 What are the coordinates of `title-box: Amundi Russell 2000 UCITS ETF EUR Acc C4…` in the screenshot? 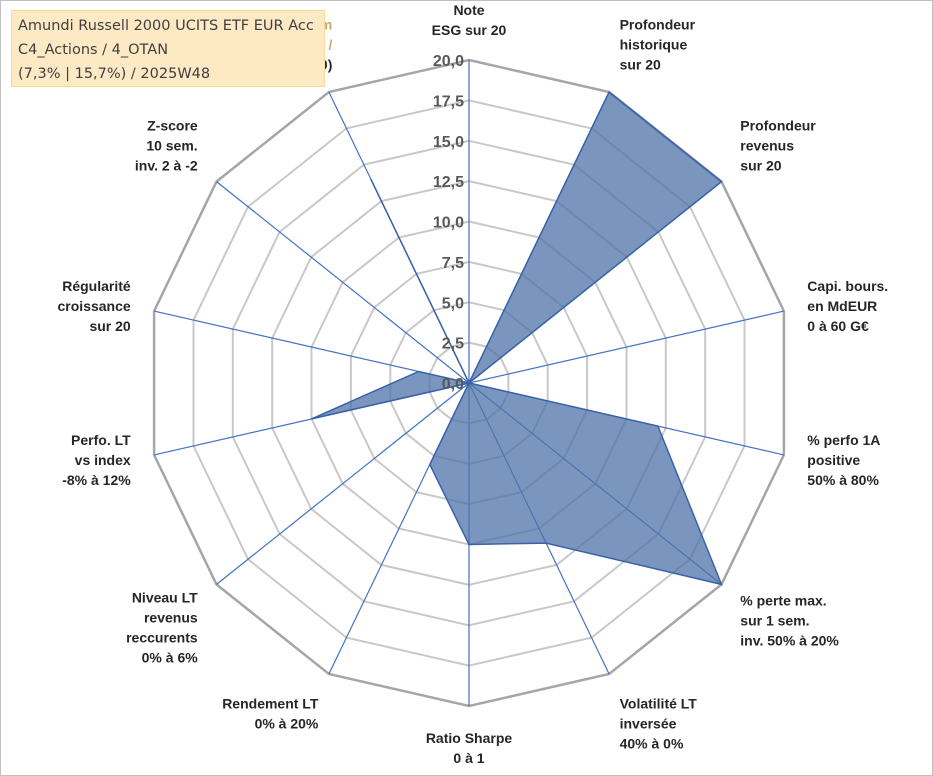 It's located at (168, 48).